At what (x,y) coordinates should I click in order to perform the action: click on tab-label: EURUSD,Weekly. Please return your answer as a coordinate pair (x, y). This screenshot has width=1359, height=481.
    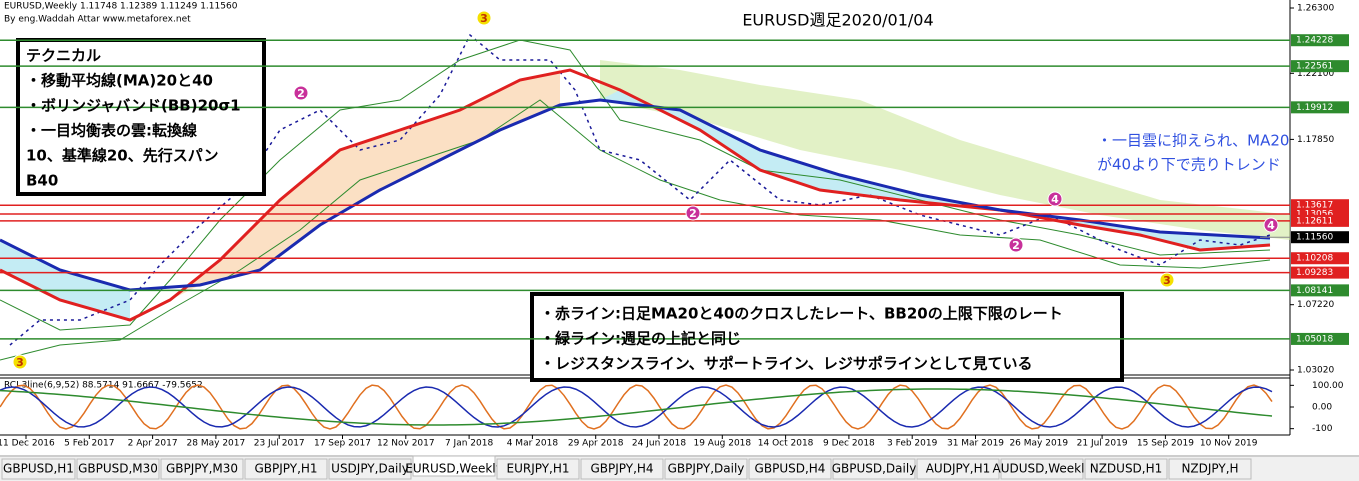
    Looking at the image, I should click on (453, 469).